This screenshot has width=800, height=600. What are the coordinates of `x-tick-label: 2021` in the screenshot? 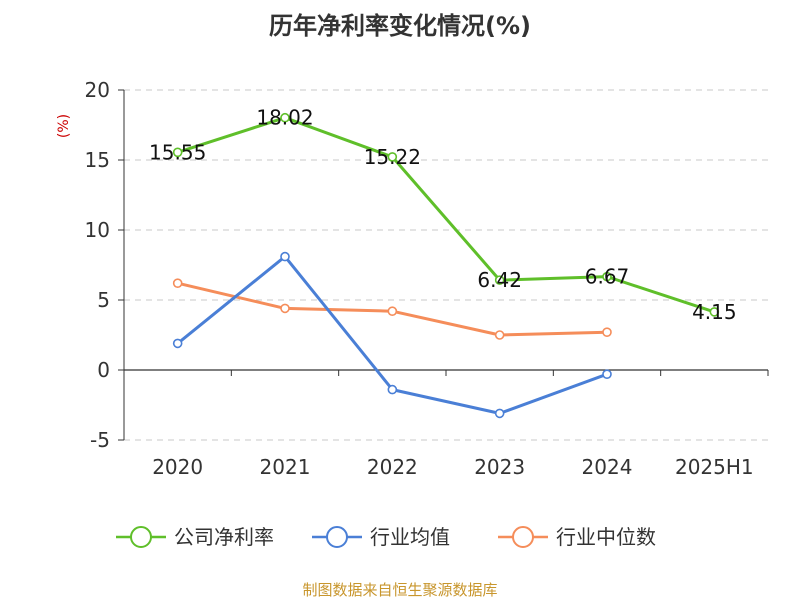 It's located at (285, 467).